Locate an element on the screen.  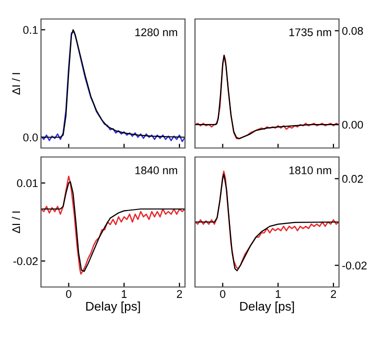
y-tick-label: 0.01 is located at coordinates (27, 183).